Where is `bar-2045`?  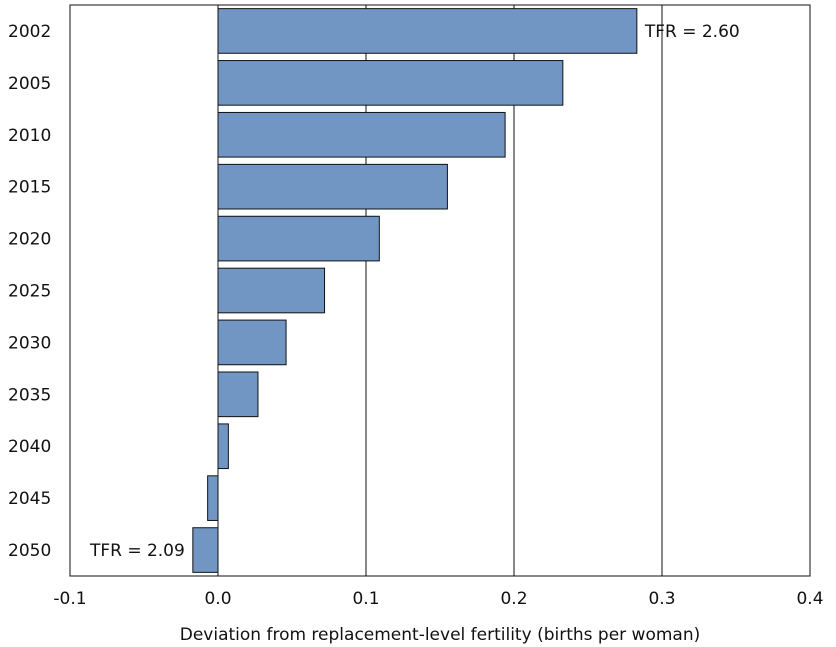
bar-2045 is located at coordinates (213, 498).